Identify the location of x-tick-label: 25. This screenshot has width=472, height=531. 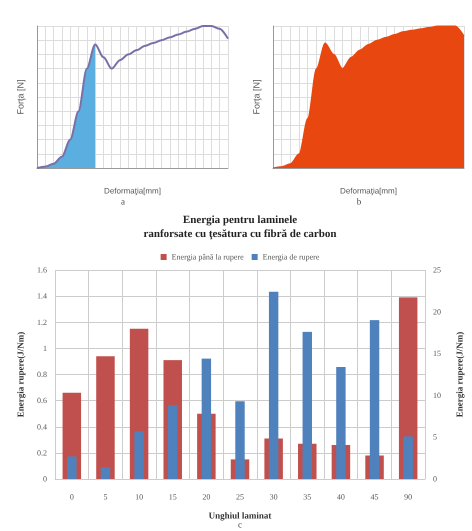
(240, 497).